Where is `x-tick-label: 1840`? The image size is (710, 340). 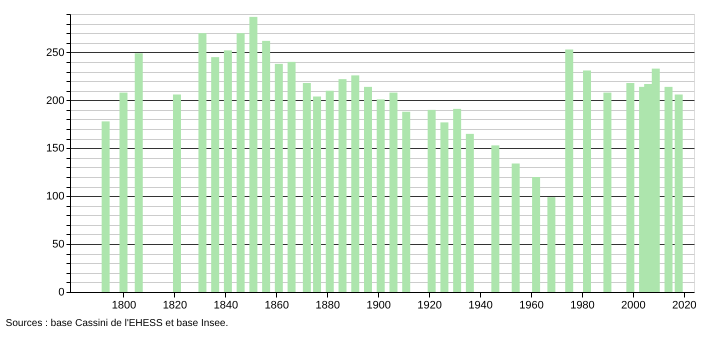 x-tick-label: 1840 is located at coordinates (226, 306).